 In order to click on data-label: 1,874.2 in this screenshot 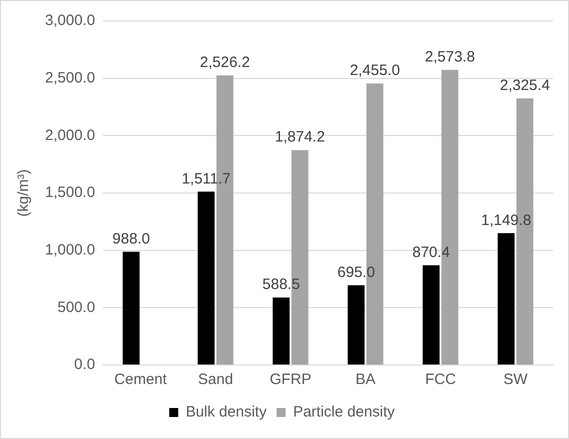, I will do `click(299, 137)`.